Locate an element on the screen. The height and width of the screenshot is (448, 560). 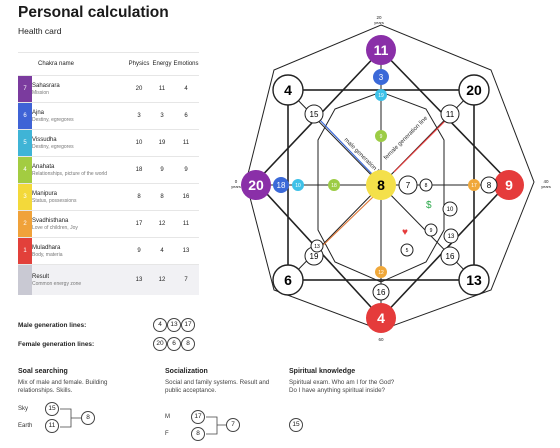
physics-value: 17 is located at coordinates (139, 224).